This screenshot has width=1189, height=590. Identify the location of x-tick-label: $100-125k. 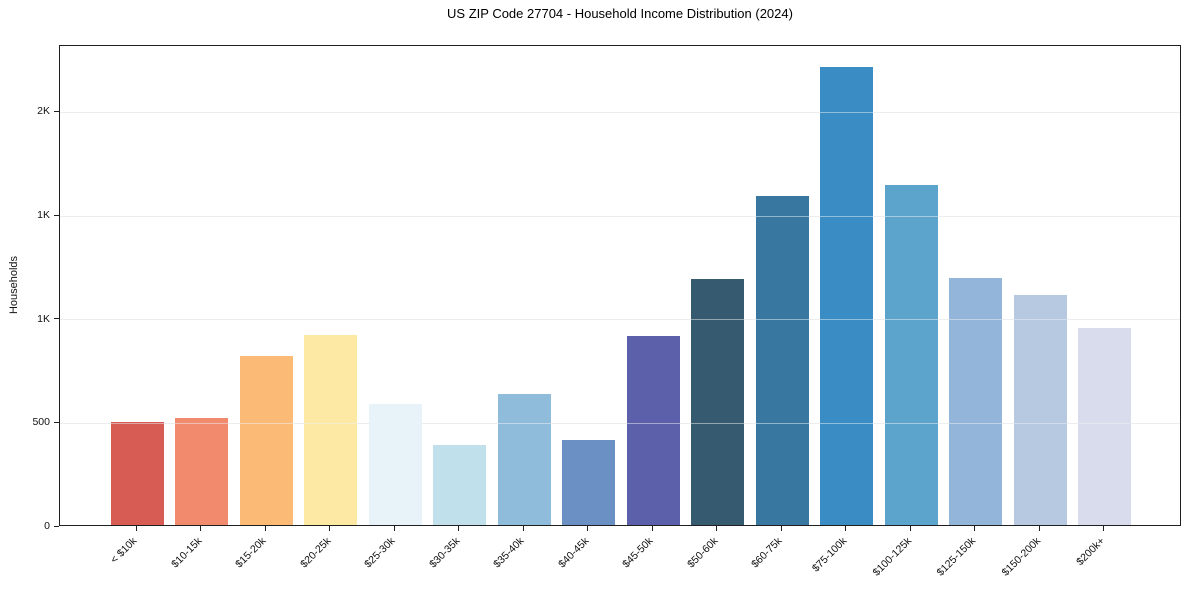
(892, 557).